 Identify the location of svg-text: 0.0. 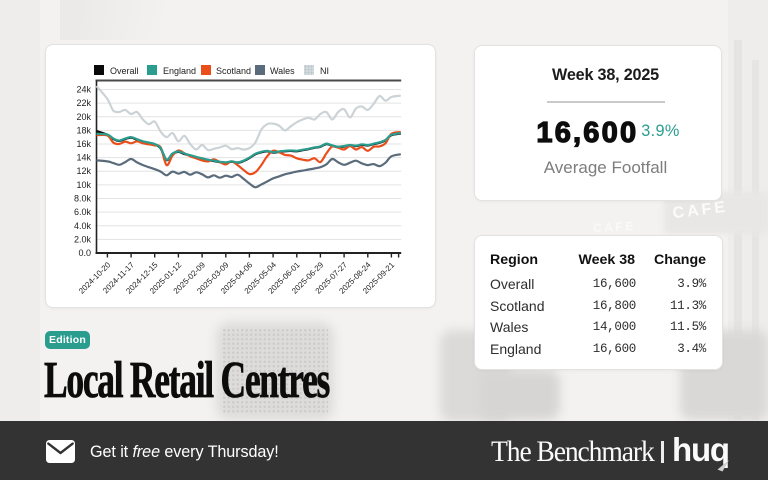
(84, 253).